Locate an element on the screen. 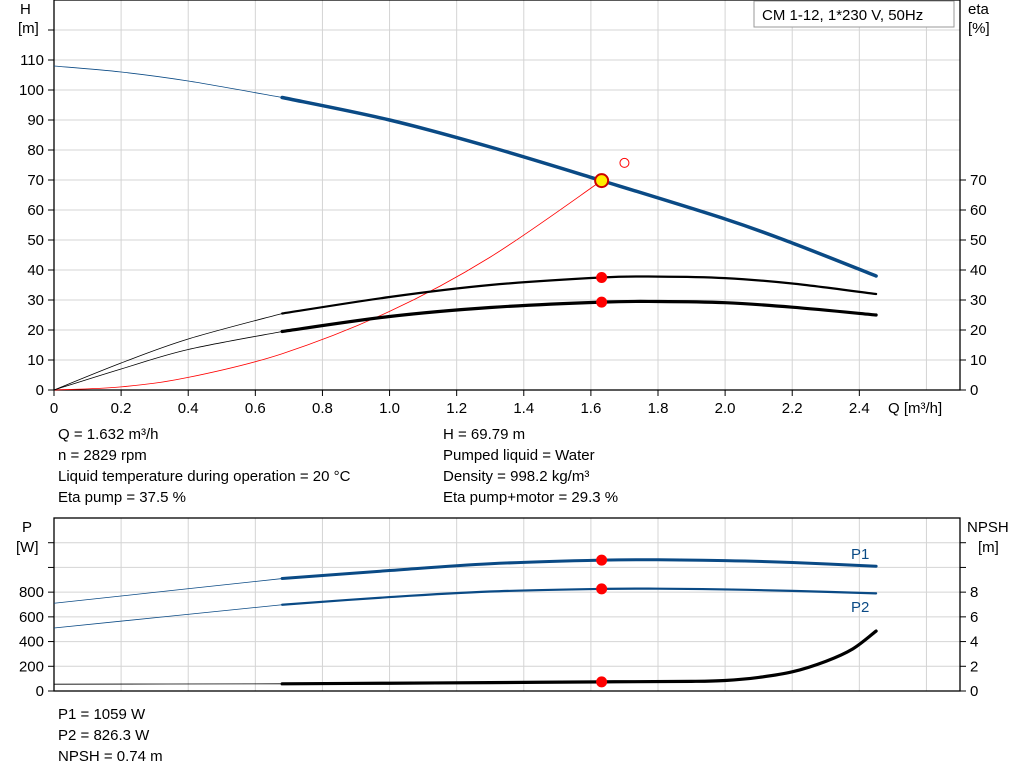 The image size is (1024, 781). x-tick-label: 1.4 is located at coordinates (523, 408).